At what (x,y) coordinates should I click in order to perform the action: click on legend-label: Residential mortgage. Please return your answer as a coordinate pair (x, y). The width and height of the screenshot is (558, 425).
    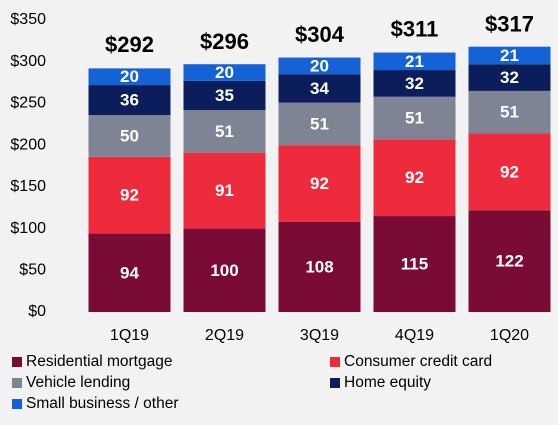
    Looking at the image, I should click on (99, 361).